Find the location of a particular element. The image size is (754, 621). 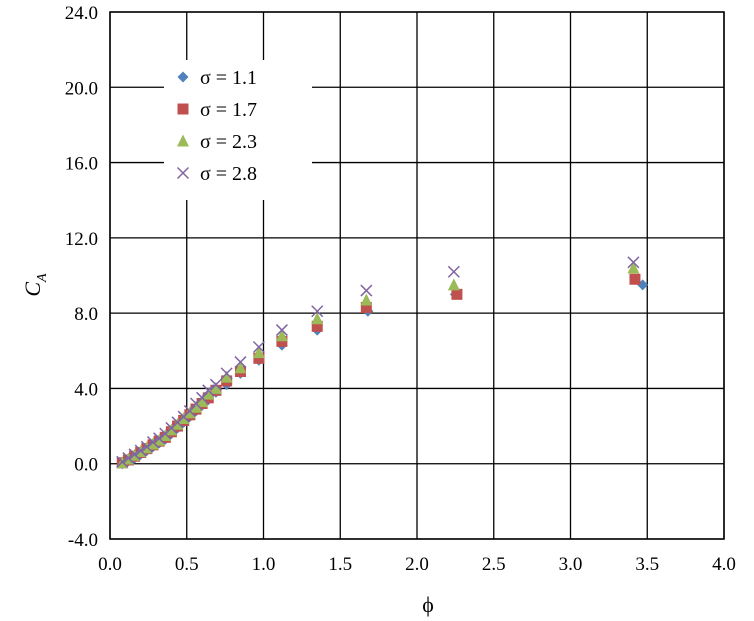

x-tick-label: 2.5 is located at coordinates (494, 564).